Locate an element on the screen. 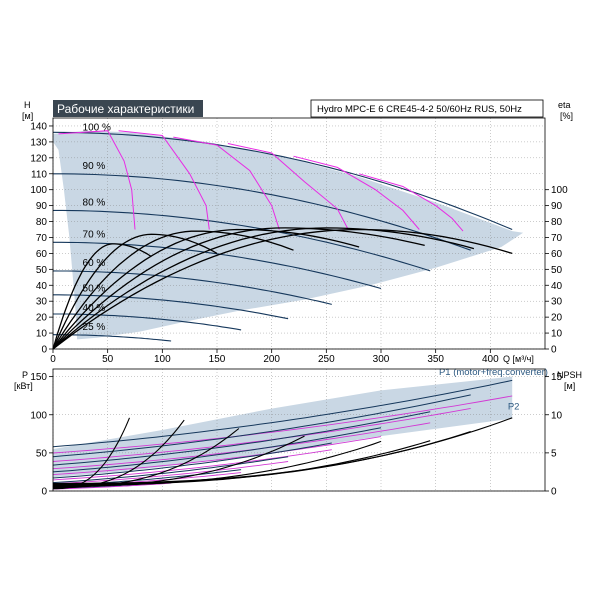  q-tick-label: 350 is located at coordinates (435, 359).